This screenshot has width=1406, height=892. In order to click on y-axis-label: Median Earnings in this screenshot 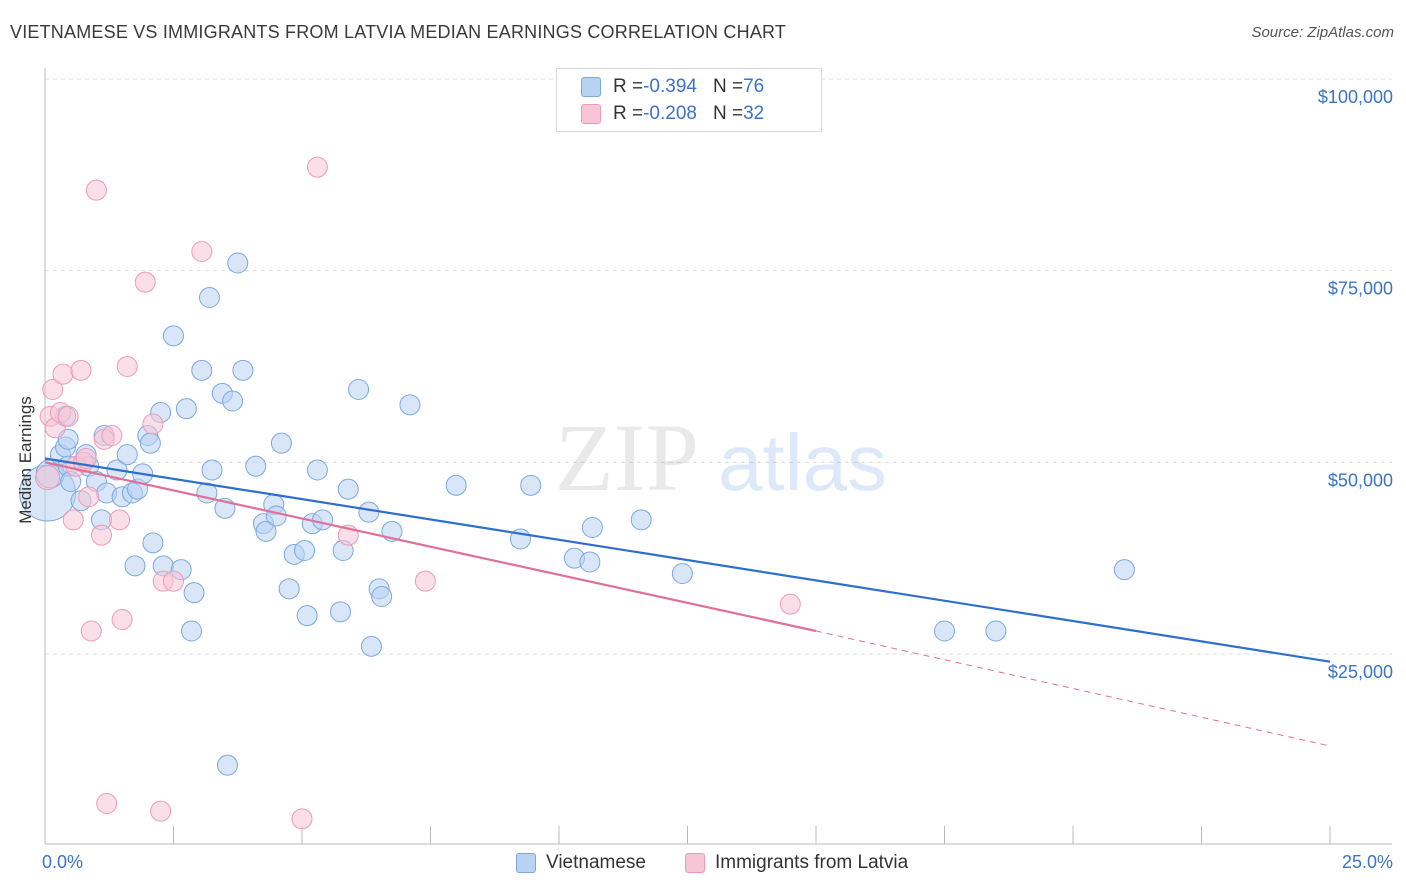, I will do `click(25, 460)`.